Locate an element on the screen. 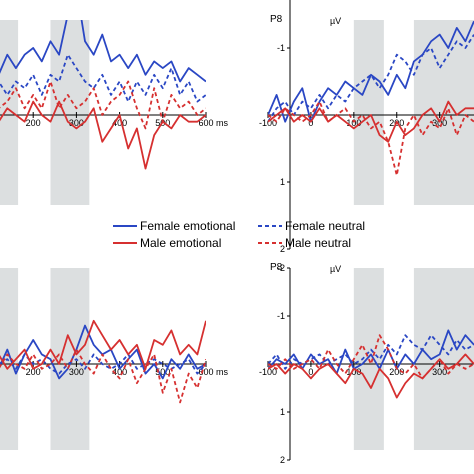 Image resolution: width=474 pixels, height=474 pixels. legend-item-female-neutral: Female neutral is located at coordinates (311, 226).